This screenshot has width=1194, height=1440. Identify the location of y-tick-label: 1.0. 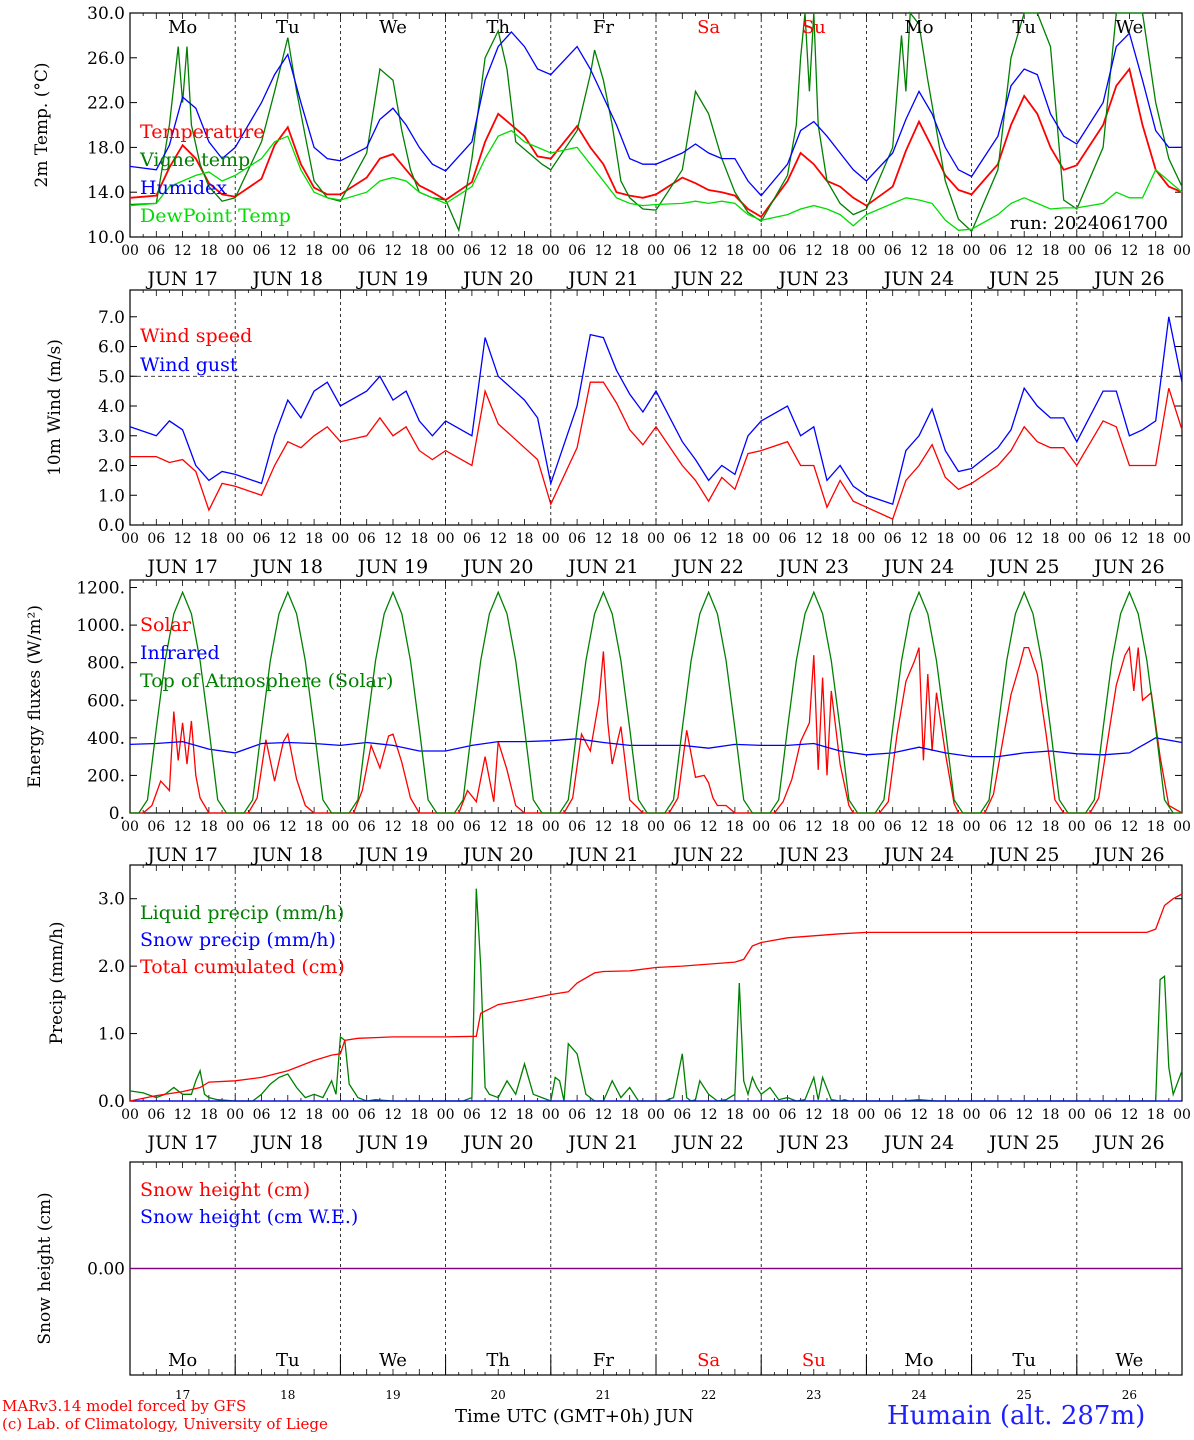
(111, 496).